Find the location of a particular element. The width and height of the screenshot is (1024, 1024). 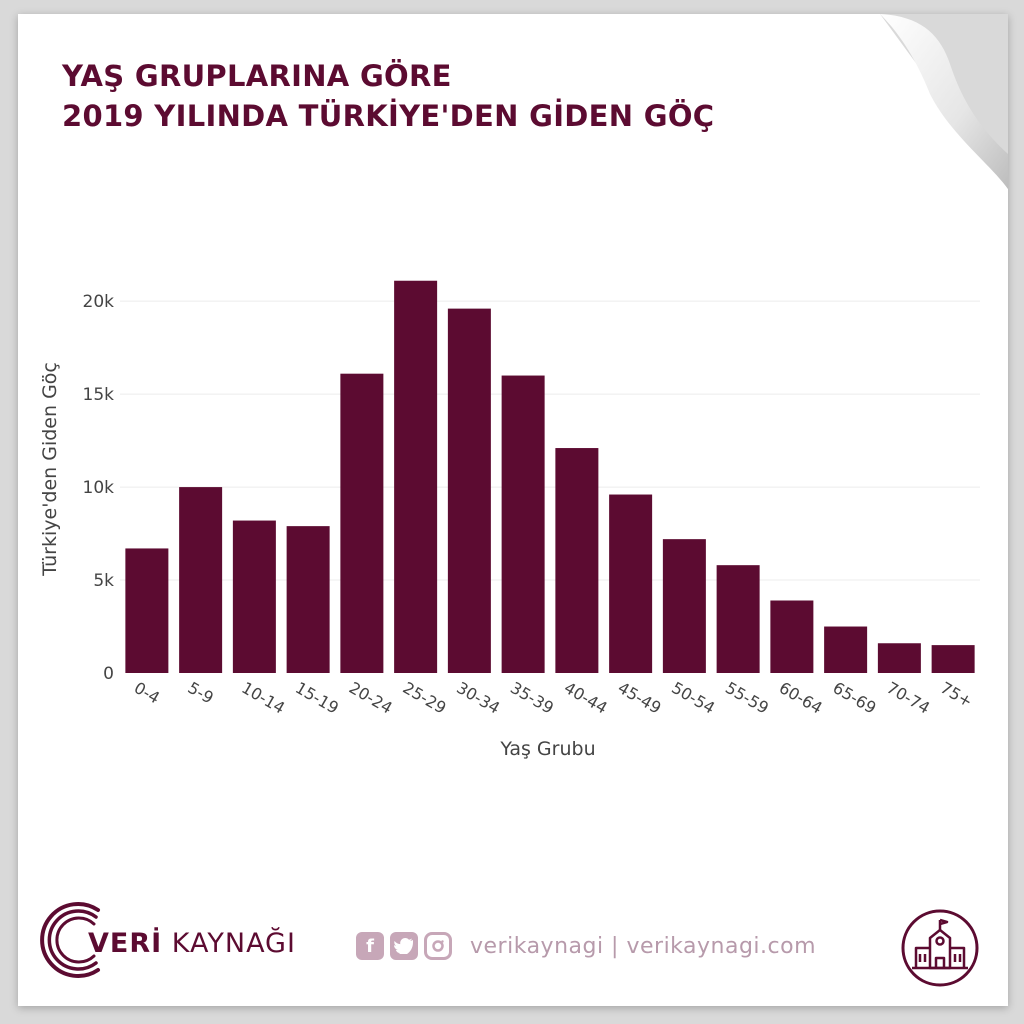

x-tick-label: 55-59 is located at coordinates (747, 698).